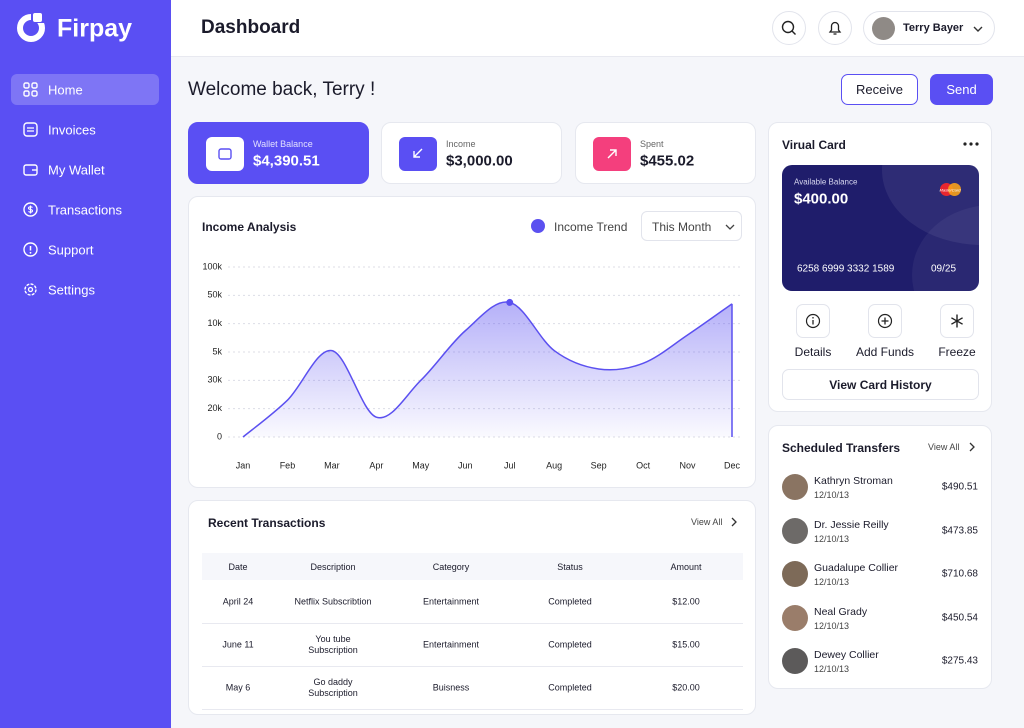  What do you see at coordinates (214, 295) in the screenshot?
I see `y-tick-label: 50k` at bounding box center [214, 295].